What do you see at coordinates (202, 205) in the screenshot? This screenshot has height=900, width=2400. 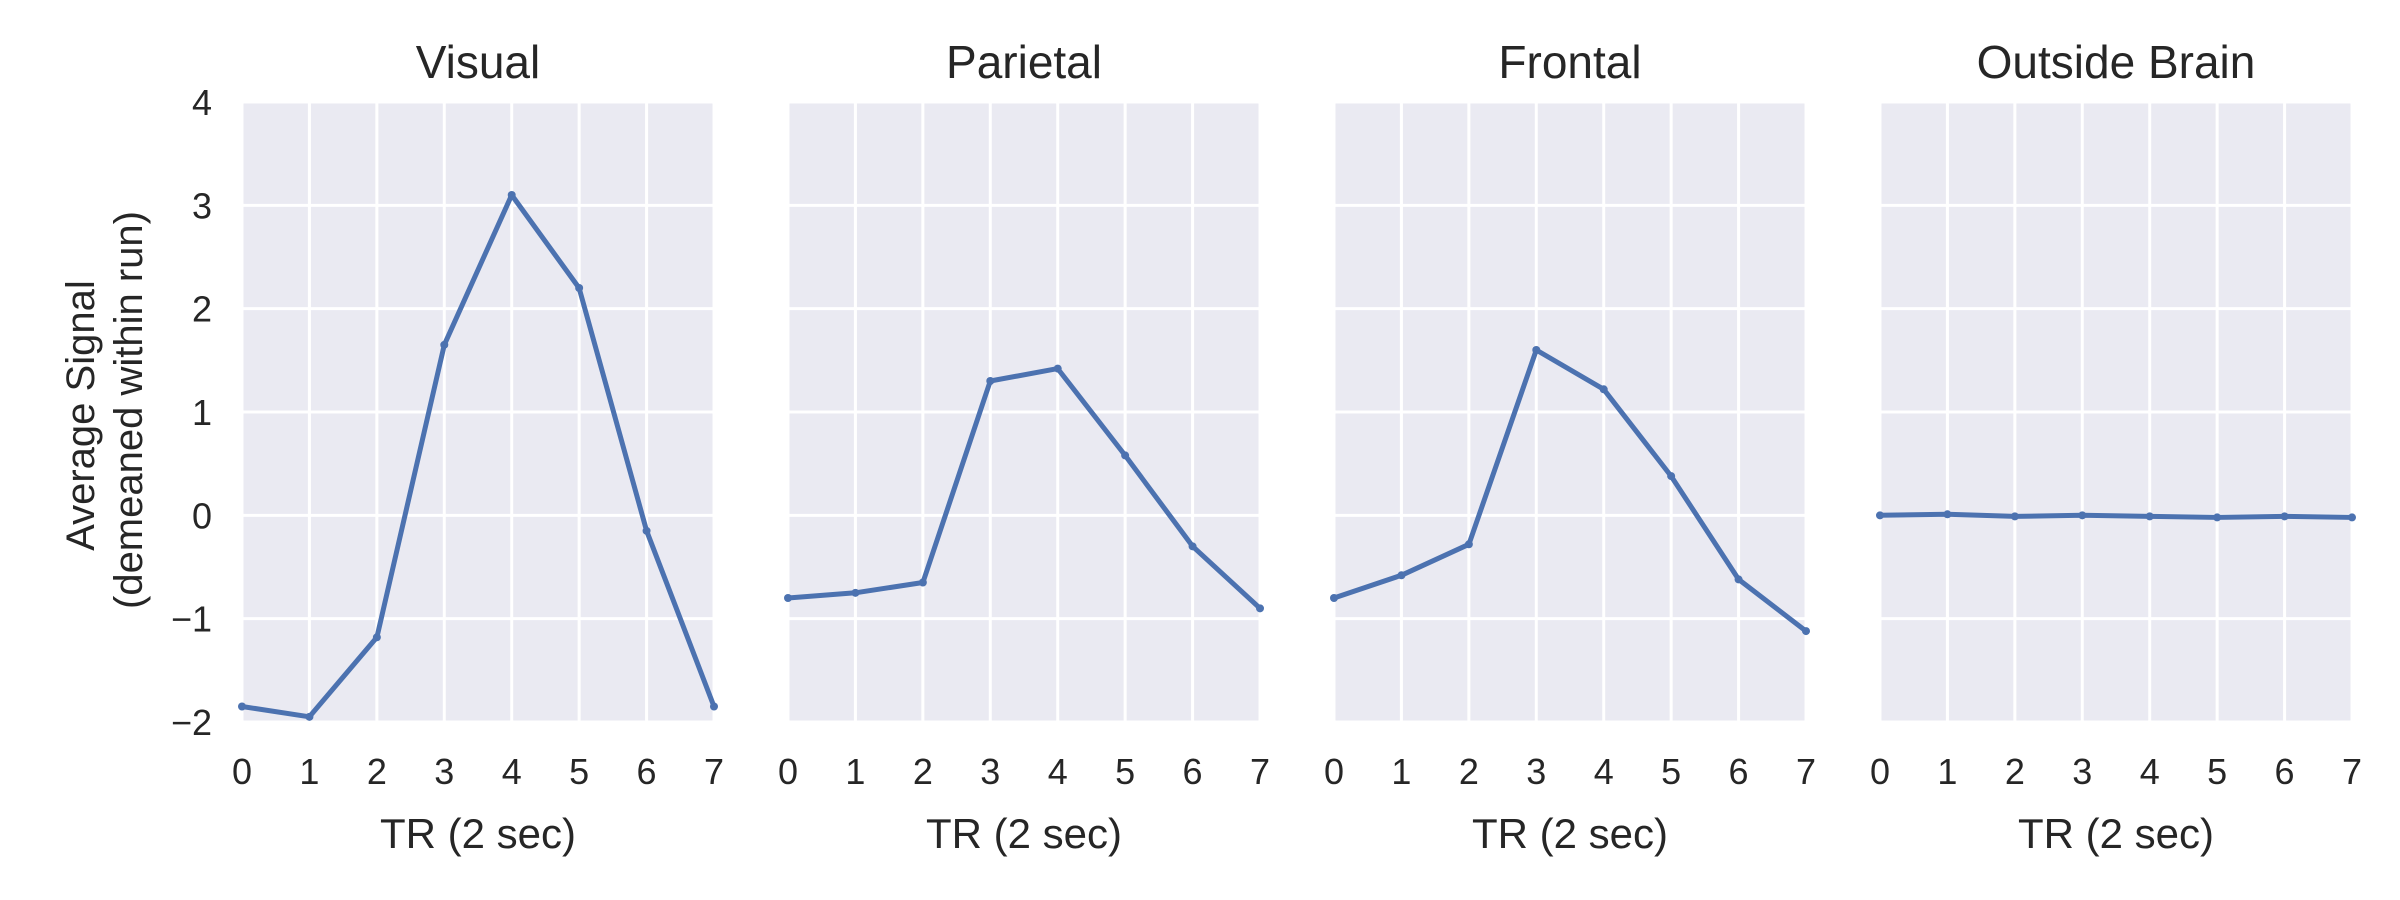 I see `y-tick-label: 3` at bounding box center [202, 205].